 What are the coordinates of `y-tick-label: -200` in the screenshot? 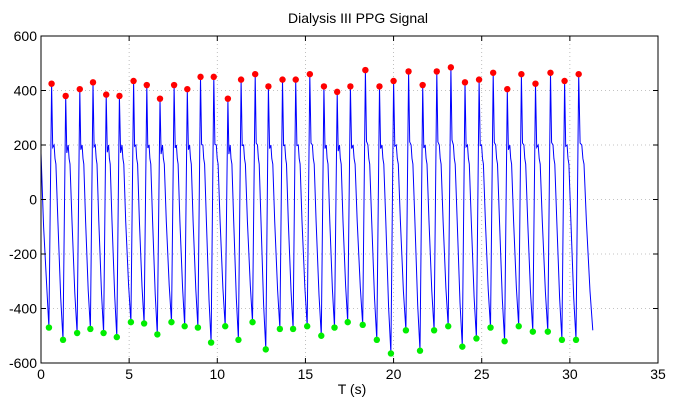 It's located at (23, 254).